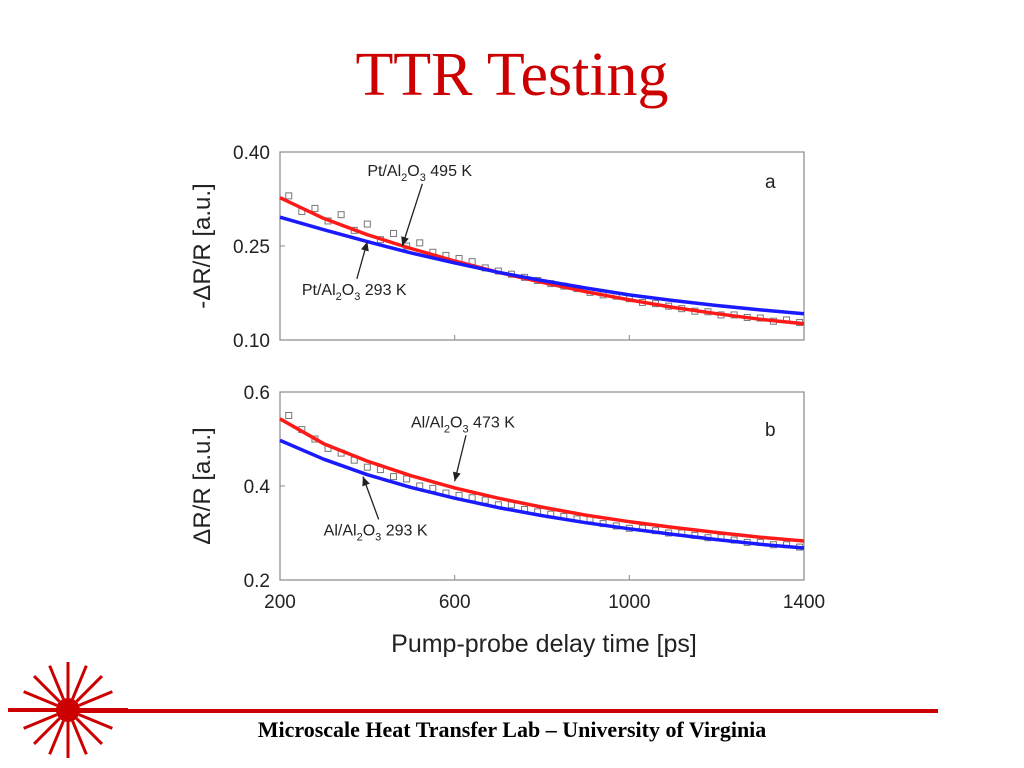 The width and height of the screenshot is (1024, 768). I want to click on x-tick-label: 200, so click(280, 602).